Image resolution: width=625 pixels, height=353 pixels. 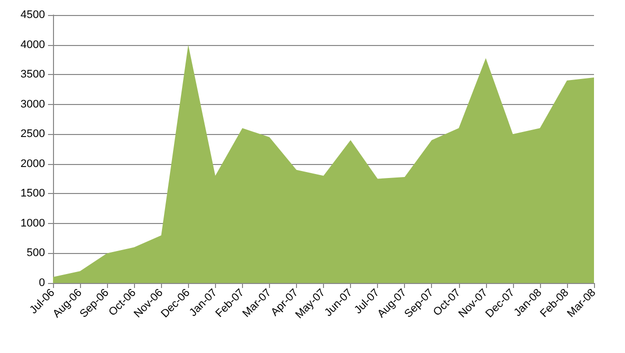 I want to click on y-tick-label: 500, so click(x=35, y=253).